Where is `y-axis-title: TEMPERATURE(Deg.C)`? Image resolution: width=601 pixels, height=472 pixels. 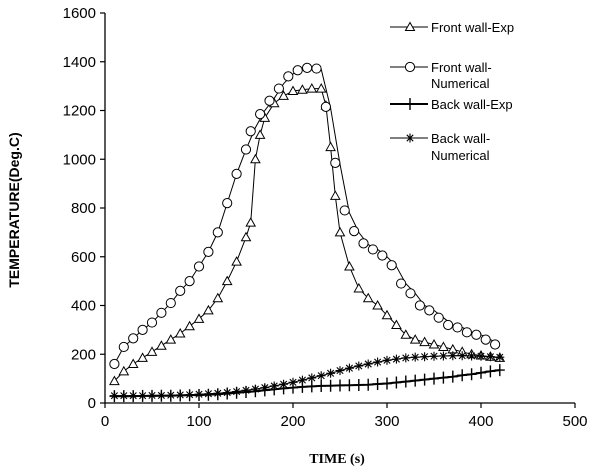
y-axis-title: TEMPERATURE(Deg.C) is located at coordinates (14, 209).